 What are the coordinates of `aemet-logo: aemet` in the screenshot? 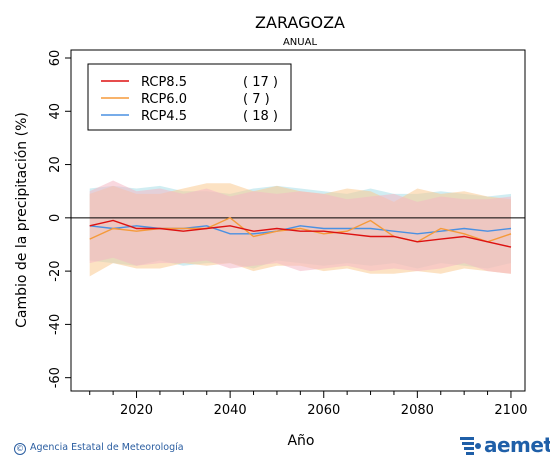 It's located at (504, 445).